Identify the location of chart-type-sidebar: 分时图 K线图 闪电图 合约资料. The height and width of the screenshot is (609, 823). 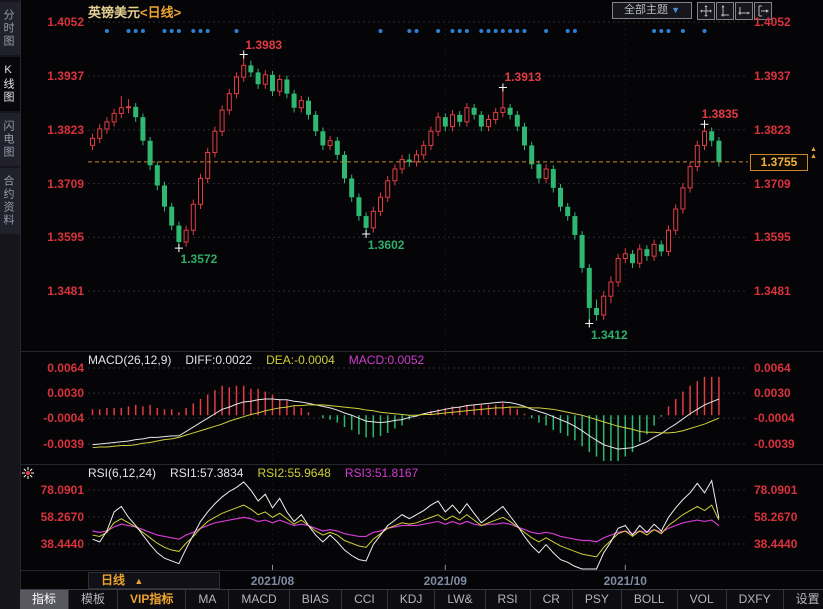
(10, 304).